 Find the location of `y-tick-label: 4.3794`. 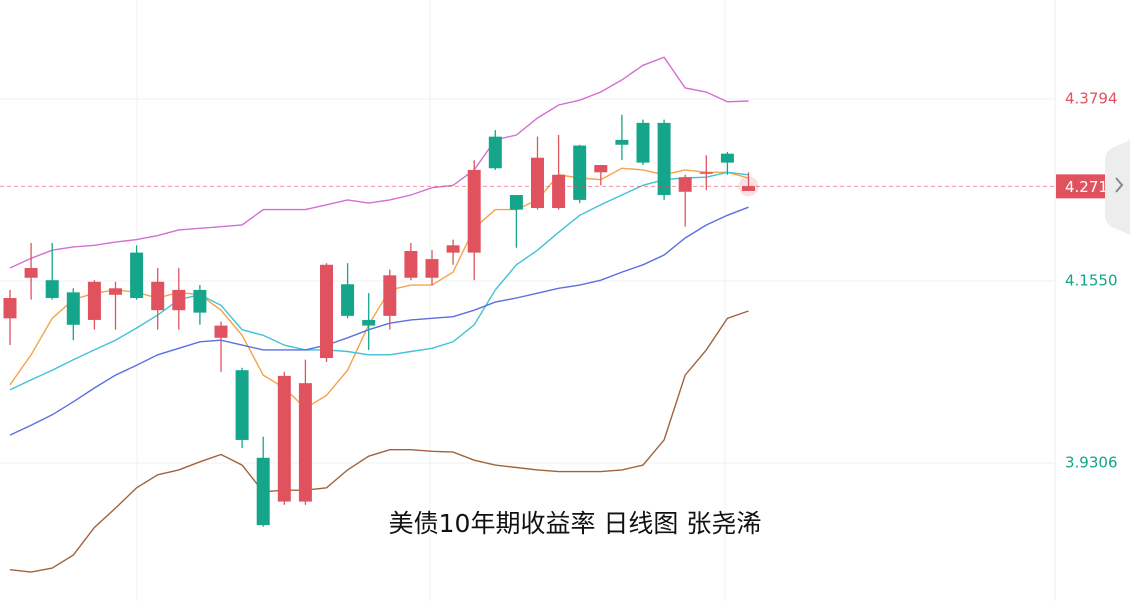

y-tick-label: 4.3794 is located at coordinates (1091, 99).